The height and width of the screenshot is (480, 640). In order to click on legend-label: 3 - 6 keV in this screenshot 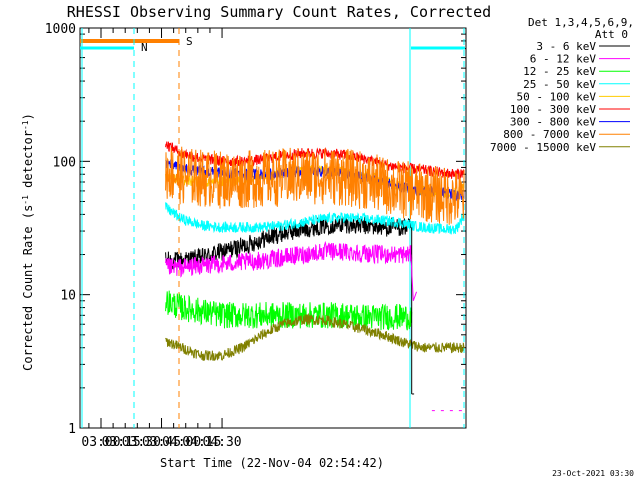, I will do `click(566, 46)`.